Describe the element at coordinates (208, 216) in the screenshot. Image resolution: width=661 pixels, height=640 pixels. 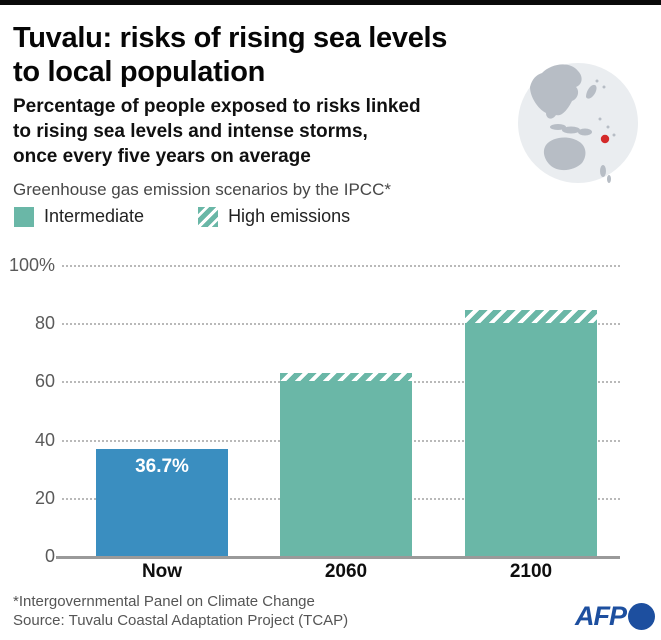
I see `legend-swatch-high-emissions` at that location.